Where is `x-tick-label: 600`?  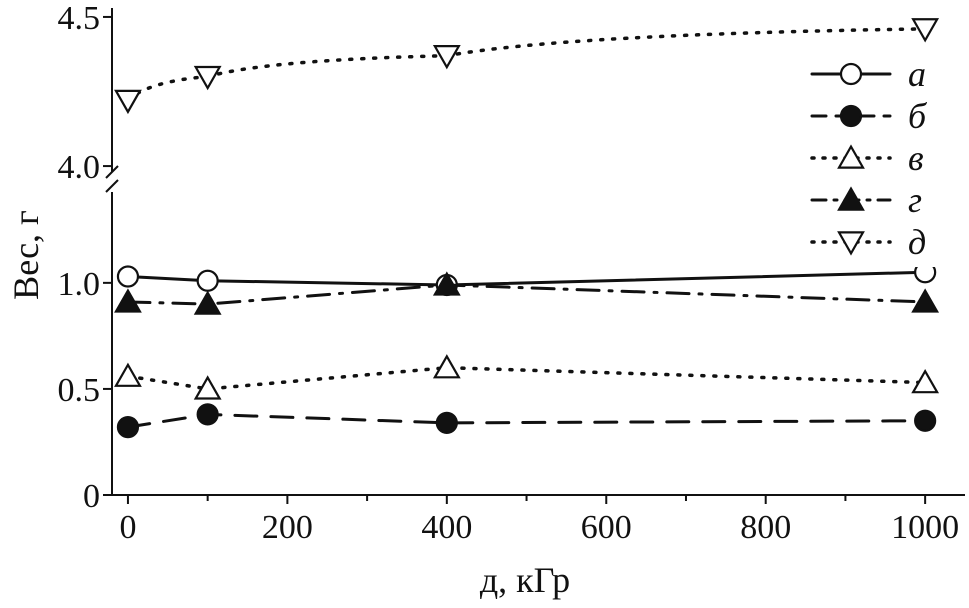
x-tick-label: 600 is located at coordinates (606, 527).